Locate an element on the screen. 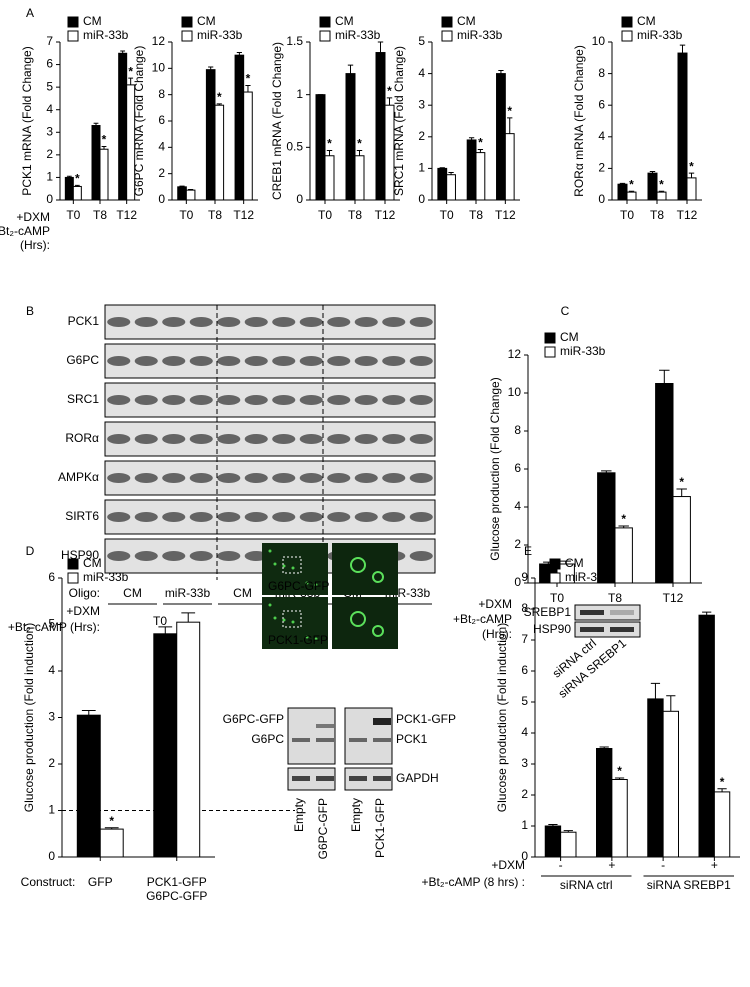  x-tick-label: T0 is located at coordinates (73, 215).